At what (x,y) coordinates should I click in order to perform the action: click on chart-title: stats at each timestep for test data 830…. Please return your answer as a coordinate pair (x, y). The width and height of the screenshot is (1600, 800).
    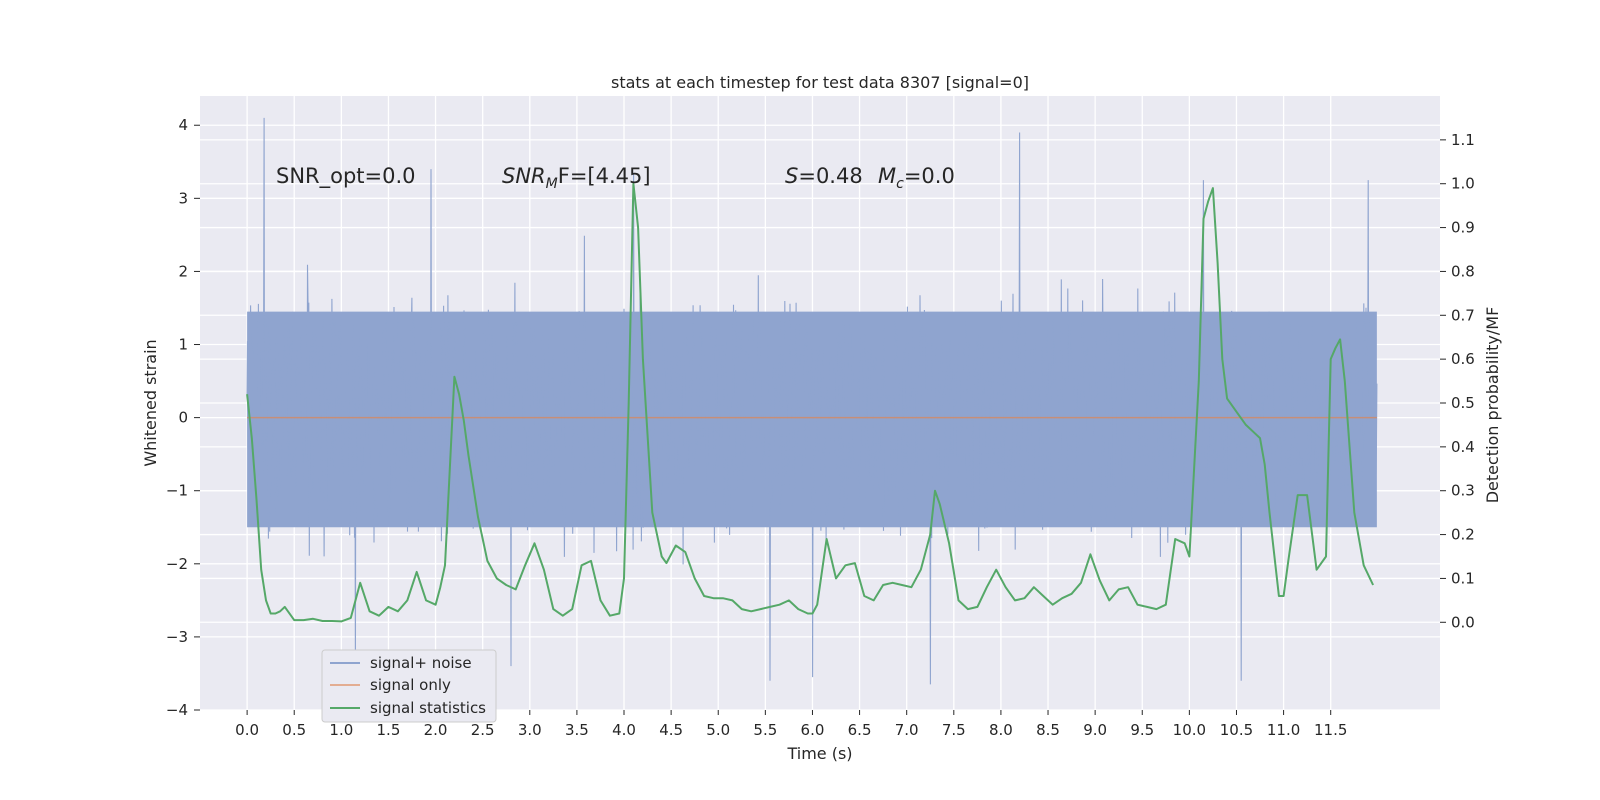
    Looking at the image, I should click on (820, 82).